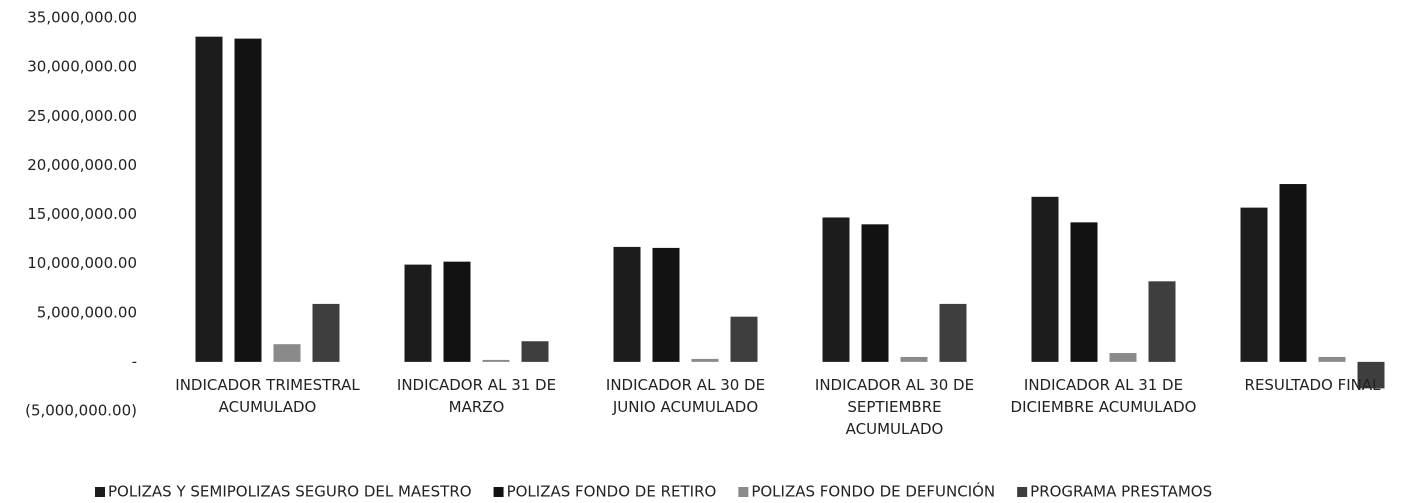 The width and height of the screenshot is (1421, 503). I want to click on y-tick-label: 5,000,000.00, so click(87, 312).